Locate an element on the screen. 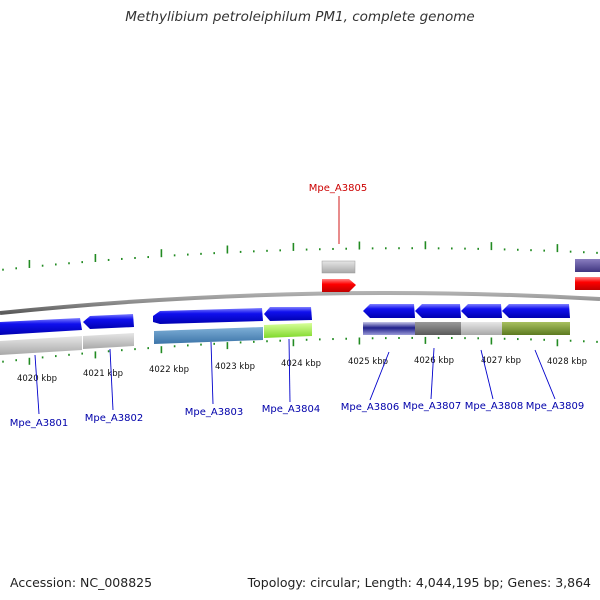 Image resolution: width=600 pixels, height=600 pixels. gene-arrow-mpe-a3809 is located at coordinates (536, 311).